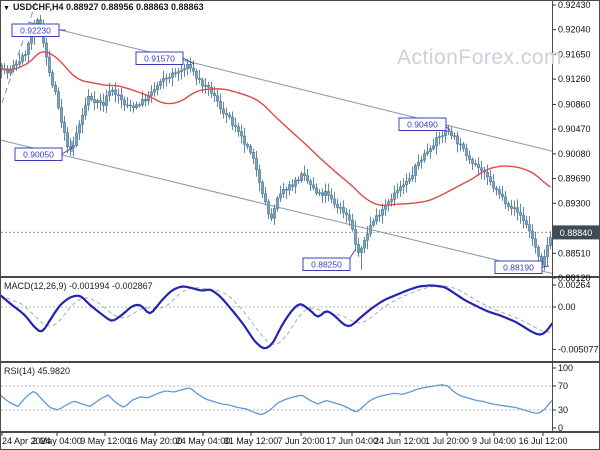 The image size is (600, 450). I want to click on price-axis-label: 0.92040, so click(574, 30).